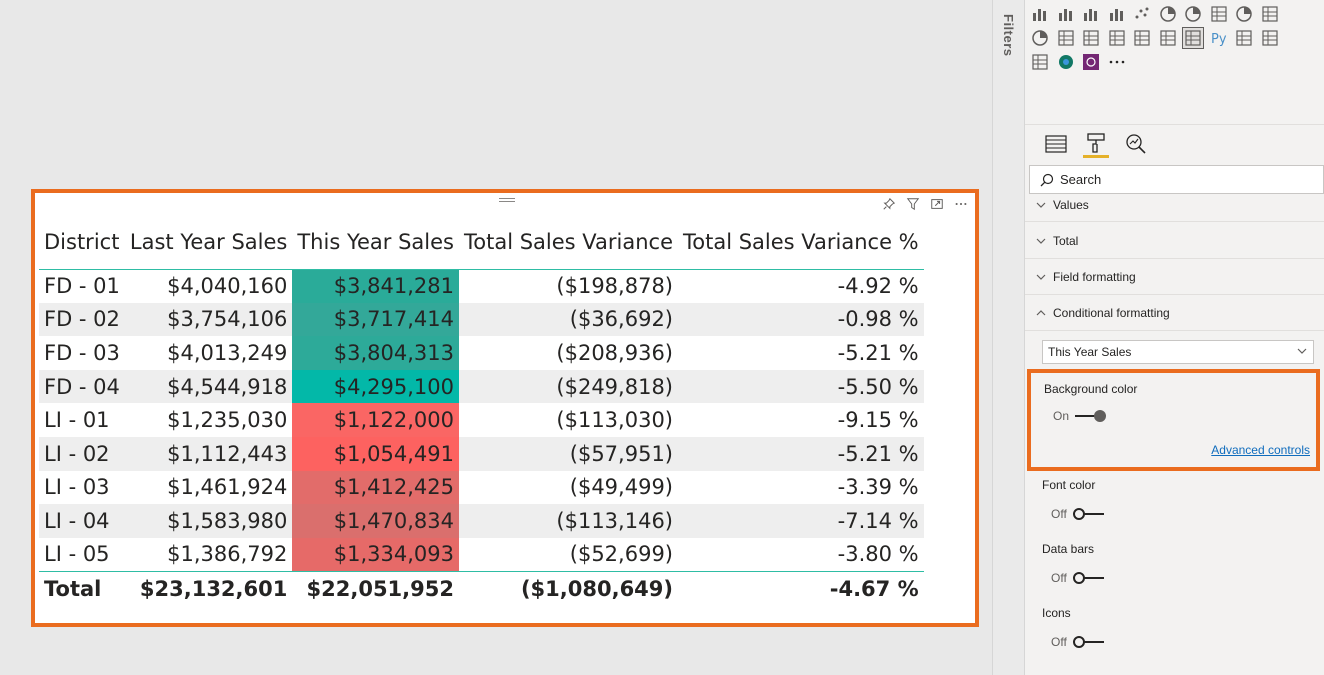 Image resolution: width=1324 pixels, height=675 pixels. I want to click on cell-sales-variance: ($57,951), so click(568, 453).